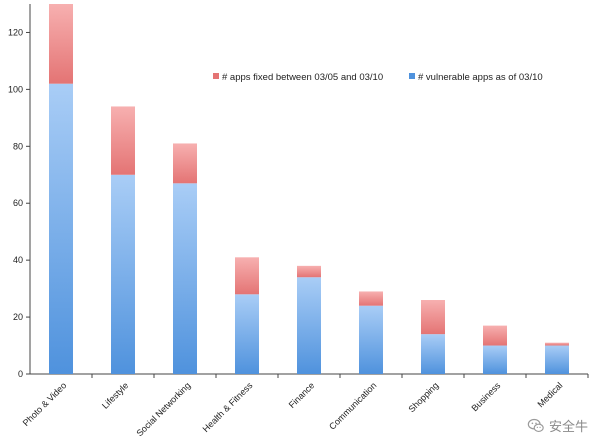  Describe the element at coordinates (20, 374) in the screenshot. I see `y-tick-label: 0` at that location.